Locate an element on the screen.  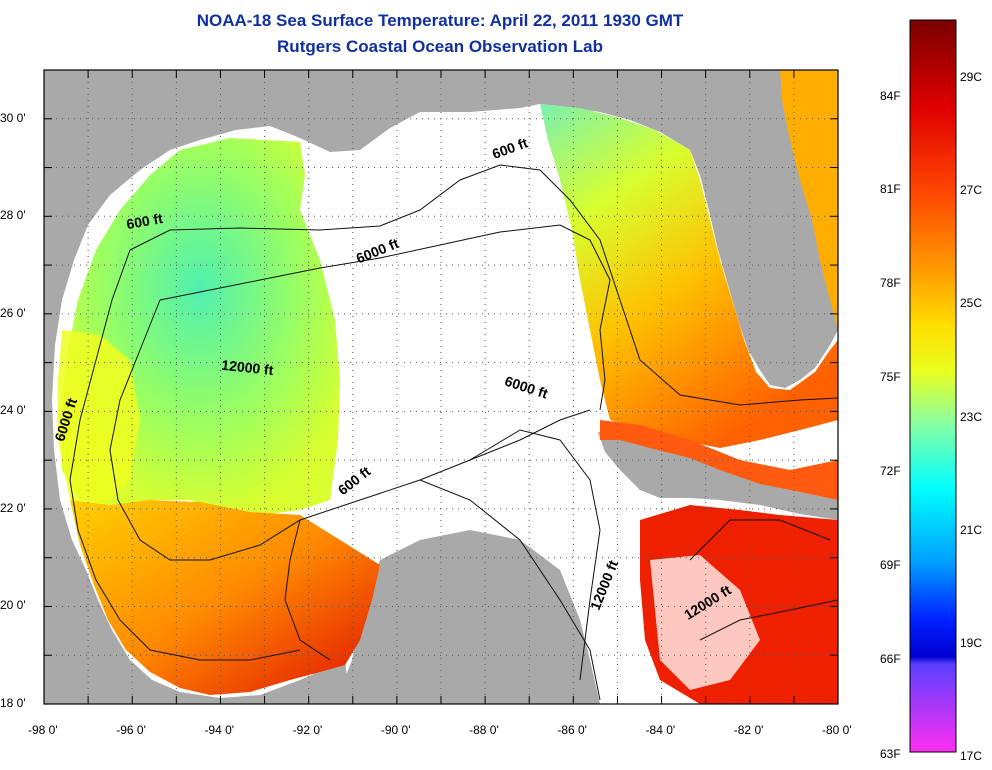
sst-caribbean-clouds is located at coordinates (705, 622).